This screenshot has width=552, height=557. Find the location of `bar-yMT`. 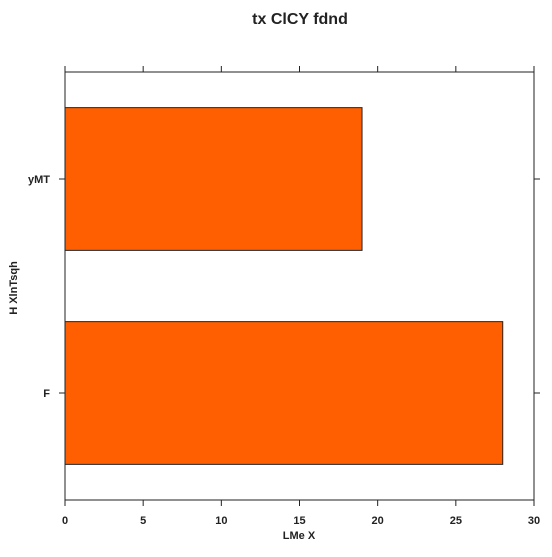

bar-yMT is located at coordinates (213, 179).